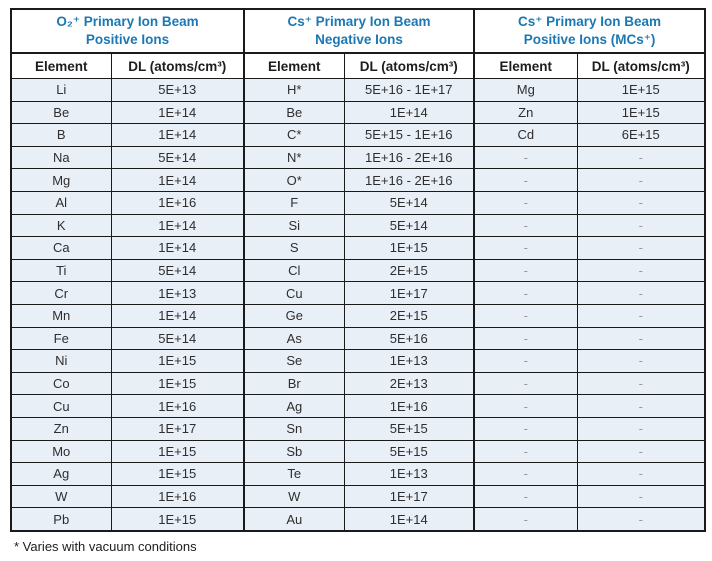  I want to click on table-row: Na 5E+14 N* 1E+16 - 2E+16- -, so click(358, 157).